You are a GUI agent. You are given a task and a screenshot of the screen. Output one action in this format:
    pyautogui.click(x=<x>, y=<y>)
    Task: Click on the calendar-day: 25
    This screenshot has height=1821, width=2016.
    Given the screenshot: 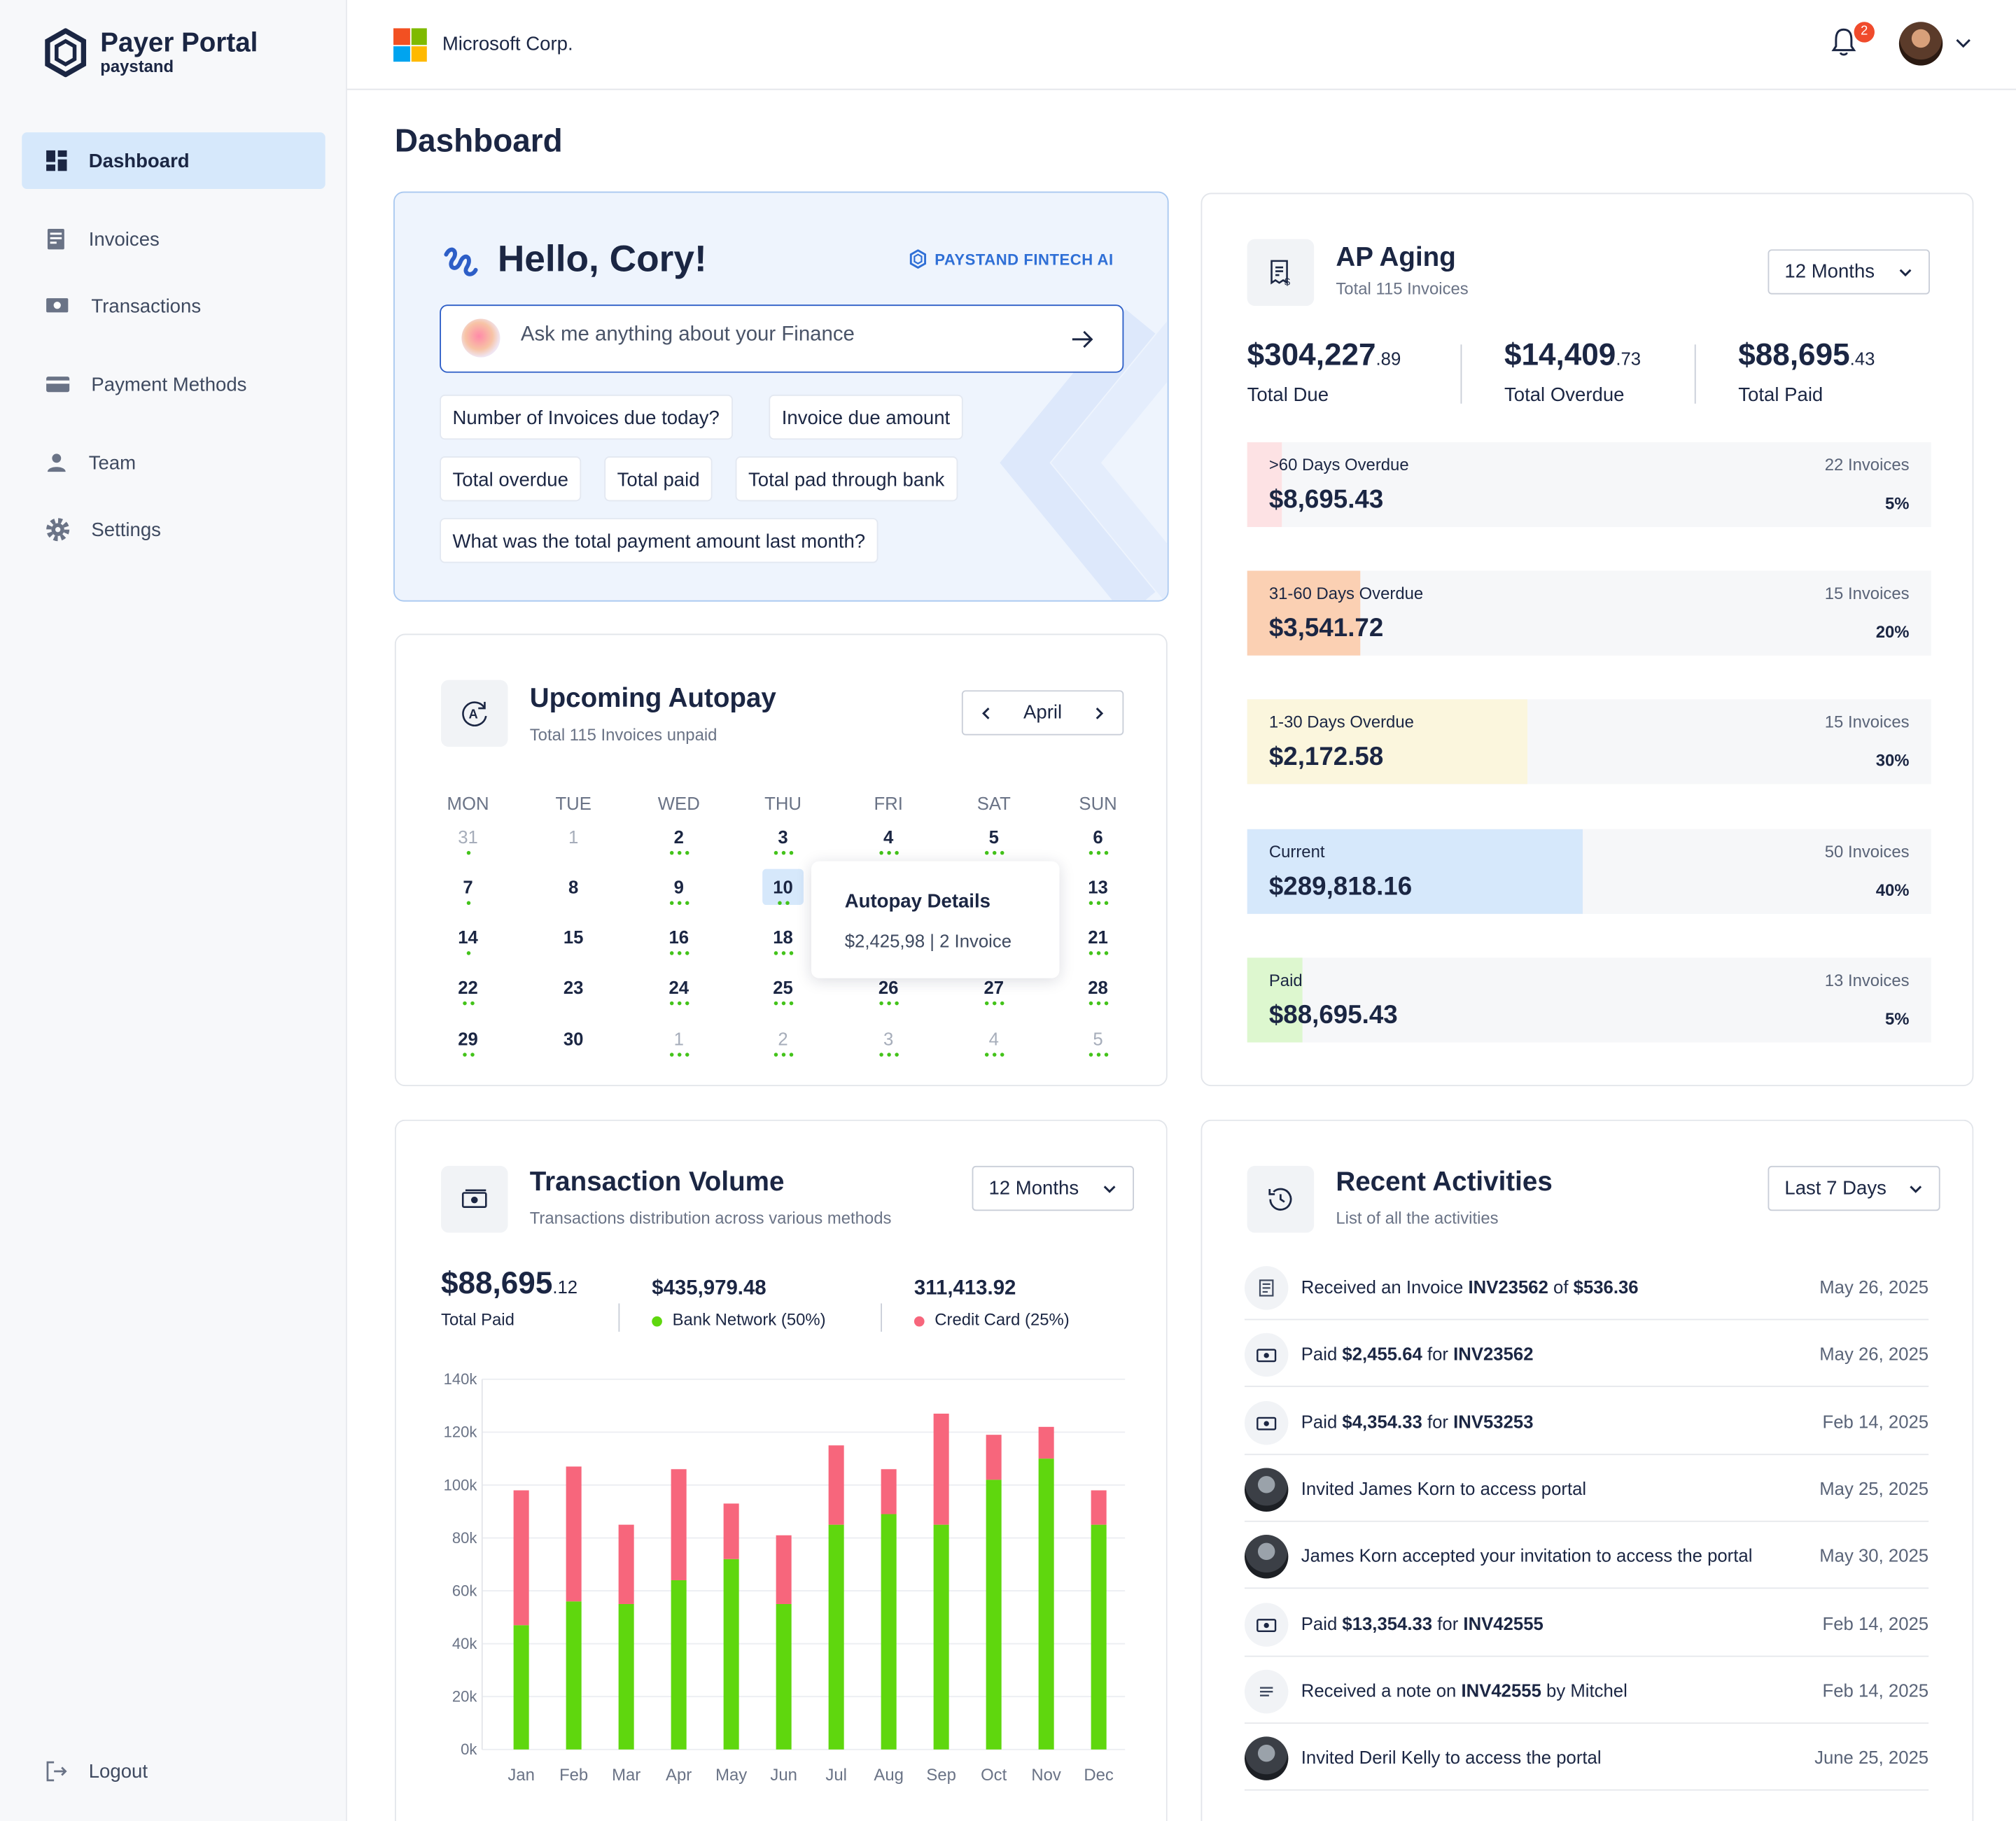 What is the action you would take?
    pyautogui.click(x=783, y=987)
    